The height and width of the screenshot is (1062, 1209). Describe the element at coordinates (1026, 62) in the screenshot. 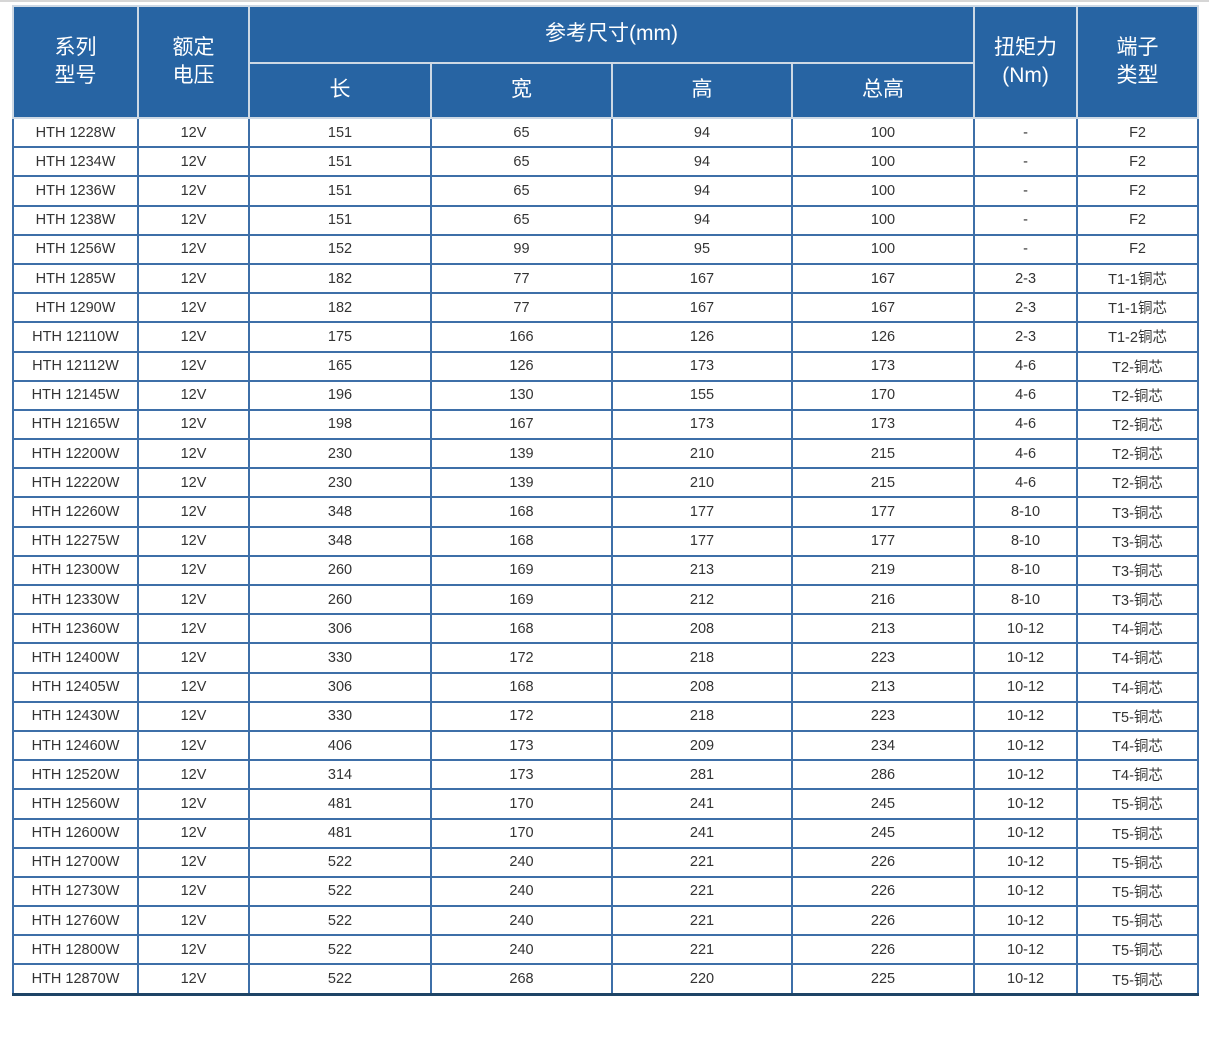

I see `header-torque: 扭矩力 (Nm)` at that location.